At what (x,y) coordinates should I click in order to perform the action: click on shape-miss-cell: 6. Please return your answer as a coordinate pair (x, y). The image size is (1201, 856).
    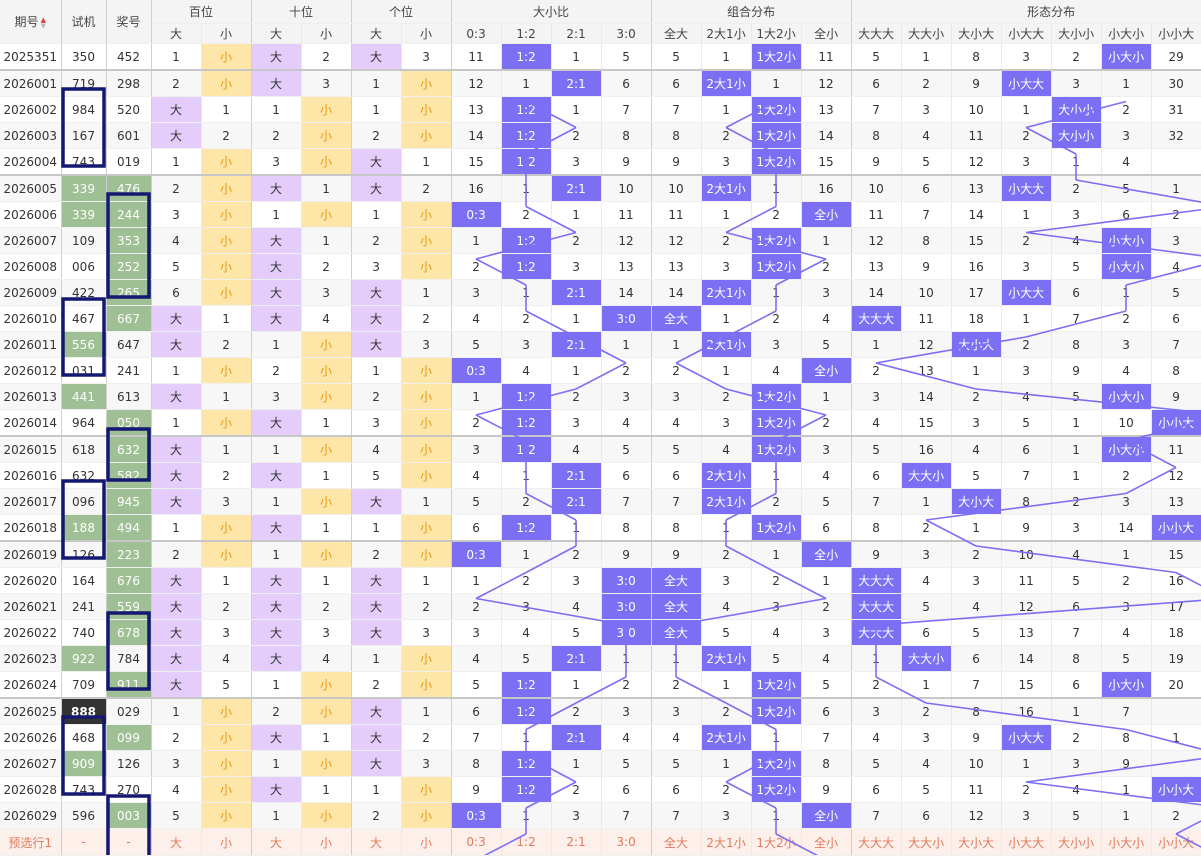
    Looking at the image, I should click on (1176, 318).